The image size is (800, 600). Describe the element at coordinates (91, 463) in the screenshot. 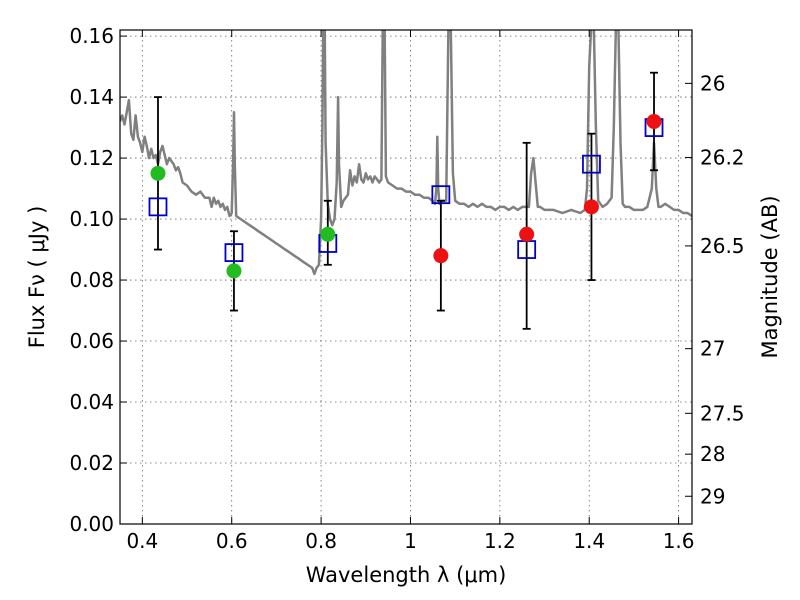

I see `y-tick-label: 0.02` at that location.